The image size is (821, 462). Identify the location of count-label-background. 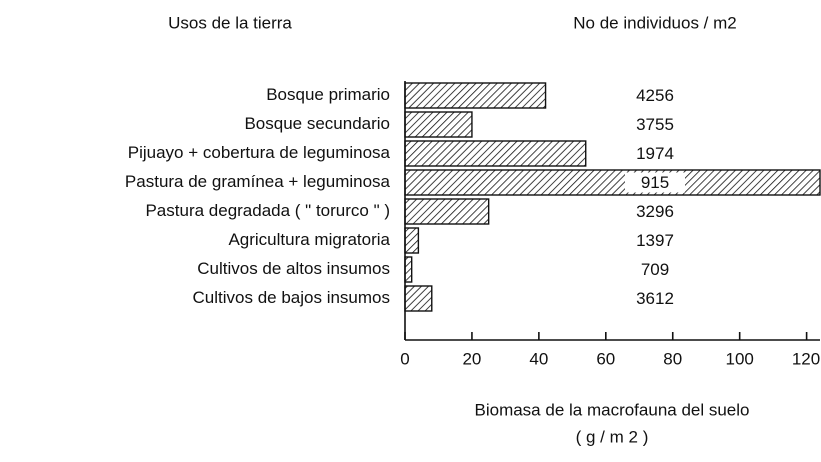
(655, 182).